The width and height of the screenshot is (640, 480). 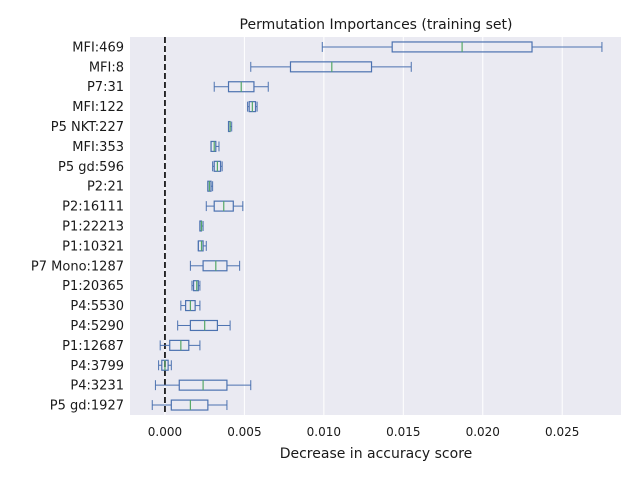 I want to click on y-tick-label: P7 Mono:1287, so click(x=77, y=266).